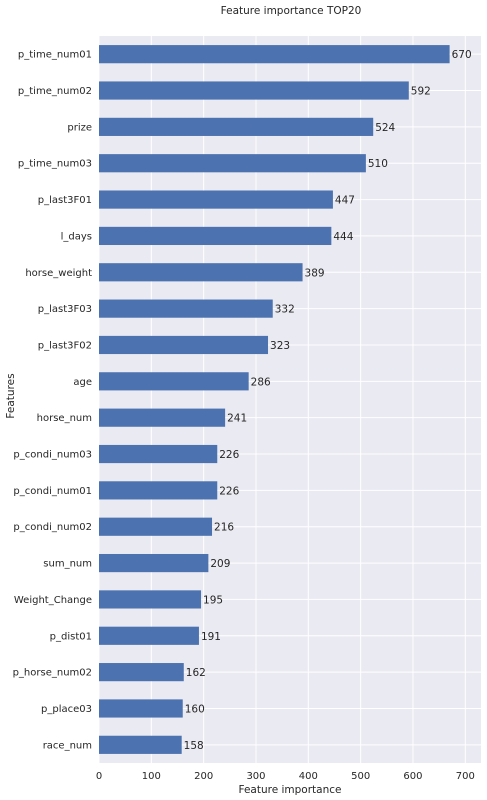  Describe the element at coordinates (66, 709) in the screenshot. I see `y-tick-label: p_place03` at that location.